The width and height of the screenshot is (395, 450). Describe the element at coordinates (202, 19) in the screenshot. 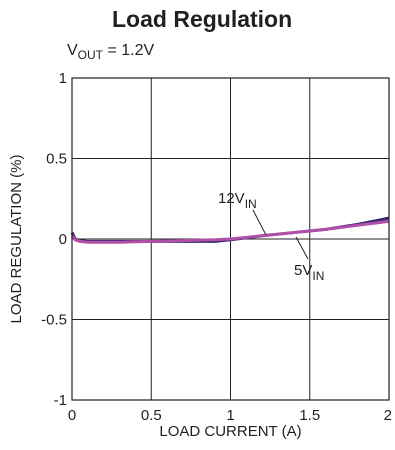

I see `chart-title: Load Regulation` at that location.